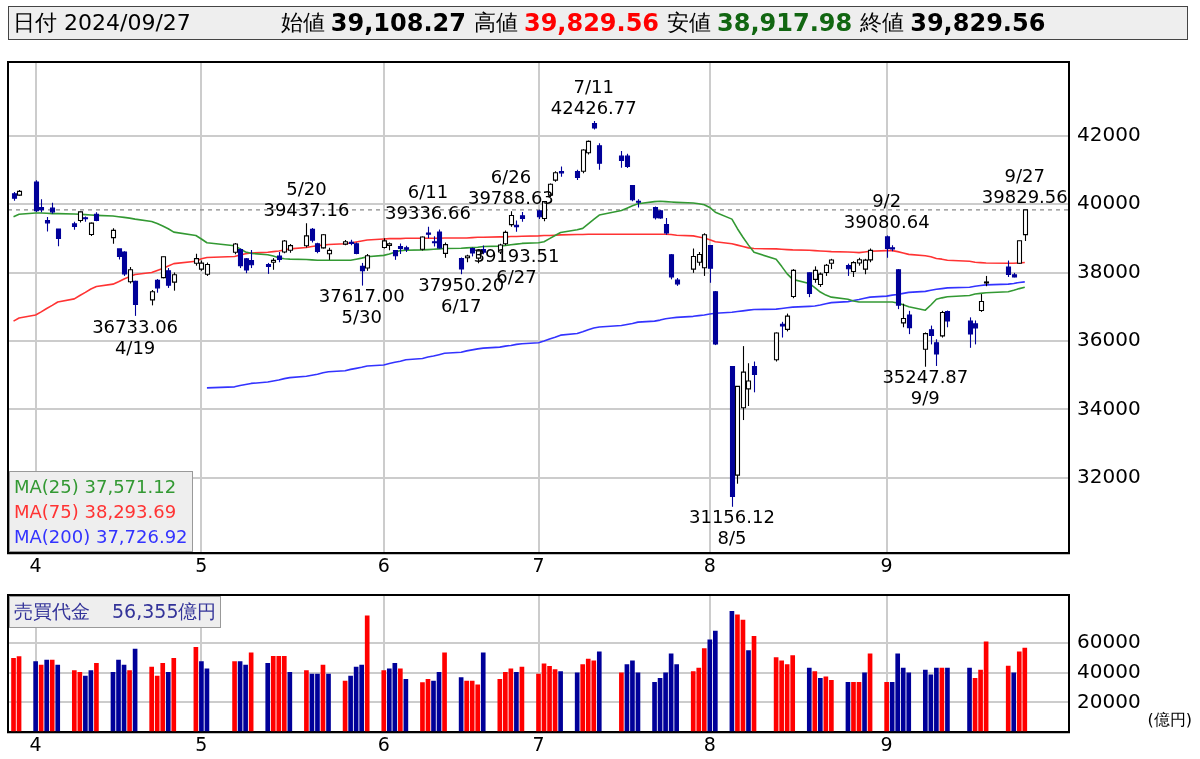 The height and width of the screenshot is (759, 1200). Describe the element at coordinates (887, 201) in the screenshot. I see `annotation: 9/2` at that location.